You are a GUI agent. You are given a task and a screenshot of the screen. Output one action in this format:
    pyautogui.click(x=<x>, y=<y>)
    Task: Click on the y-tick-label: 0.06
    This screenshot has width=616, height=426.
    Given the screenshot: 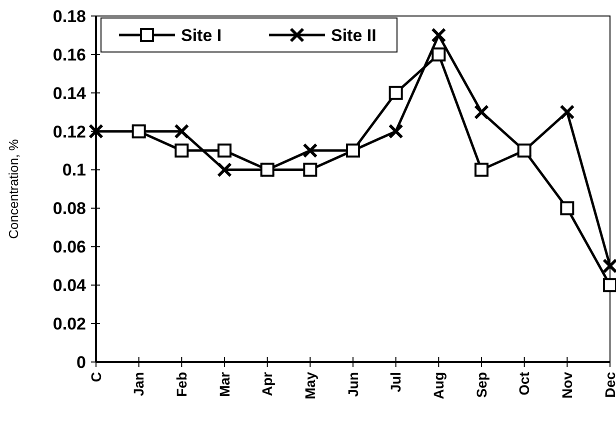 What is the action you would take?
    pyautogui.click(x=69, y=247)
    